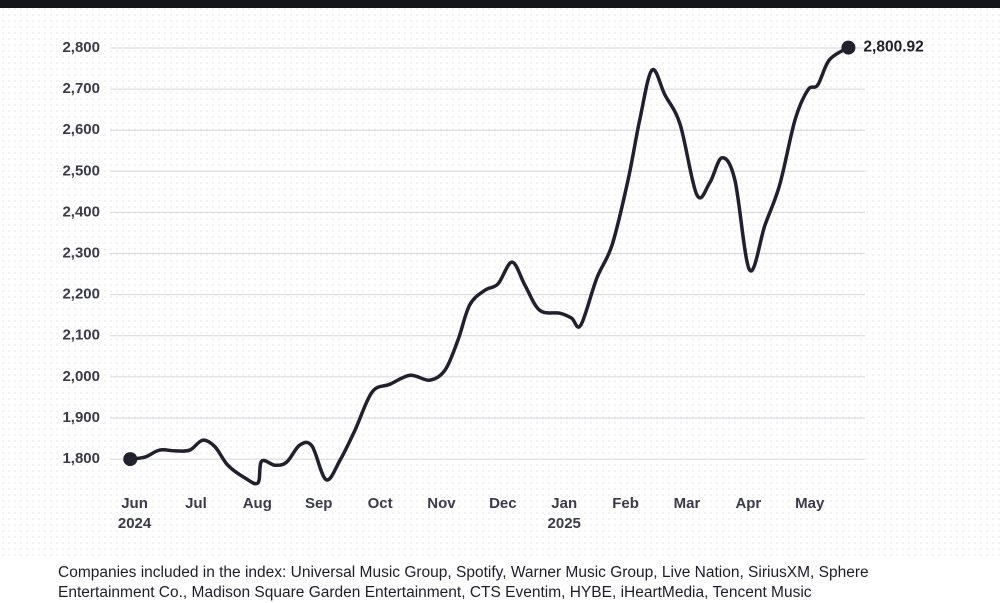  I want to click on year-label: 2024, so click(135, 523).